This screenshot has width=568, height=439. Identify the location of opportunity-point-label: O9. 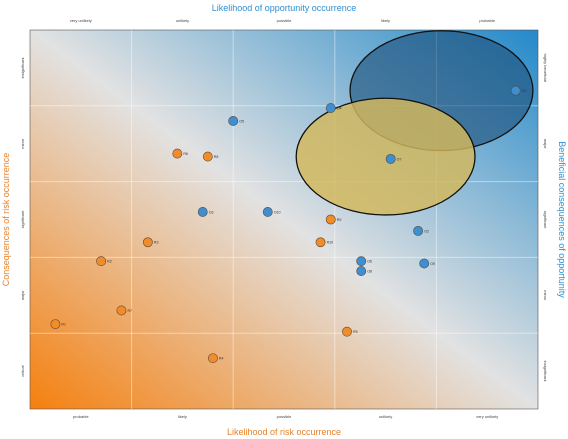
(432, 264).